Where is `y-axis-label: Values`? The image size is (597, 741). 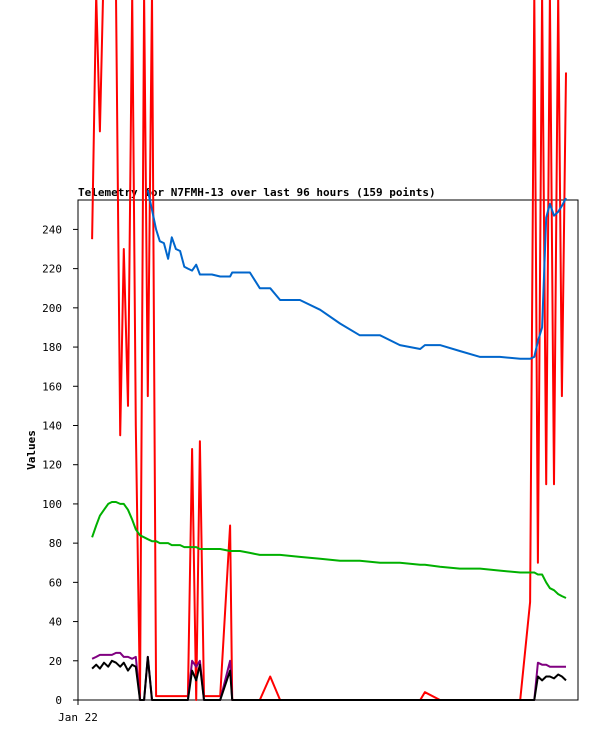 y-axis-label: Values is located at coordinates (31, 450).